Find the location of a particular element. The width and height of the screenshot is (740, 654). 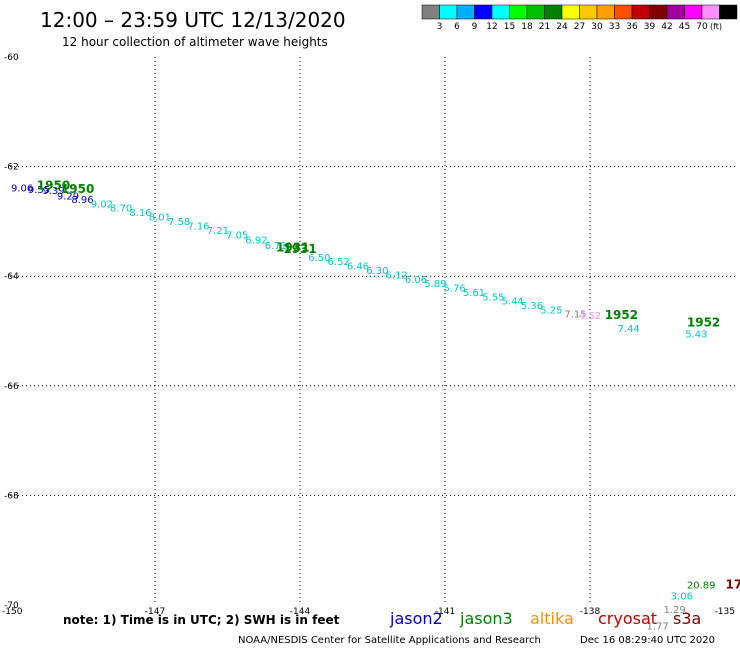

colorbar-label: 33 is located at coordinates (614, 27).